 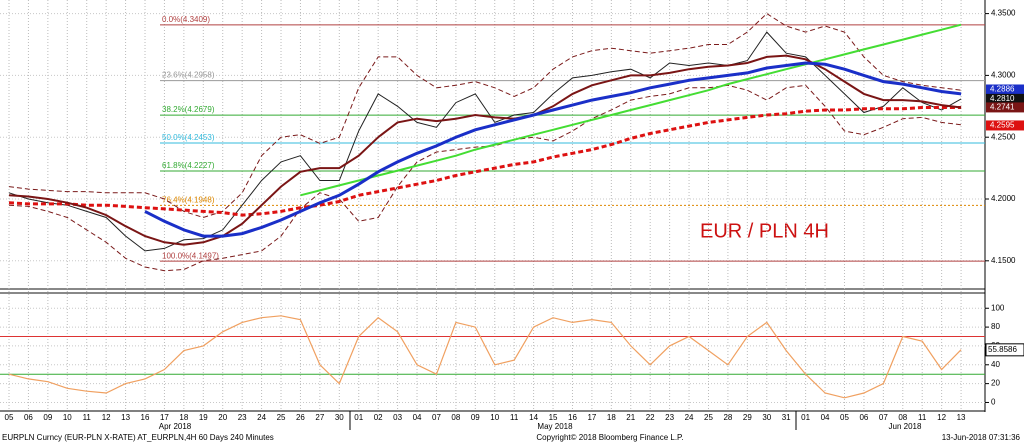 What do you see at coordinates (1003, 75) in the screenshot?
I see `y-tick-label: 4.3000` at bounding box center [1003, 75].